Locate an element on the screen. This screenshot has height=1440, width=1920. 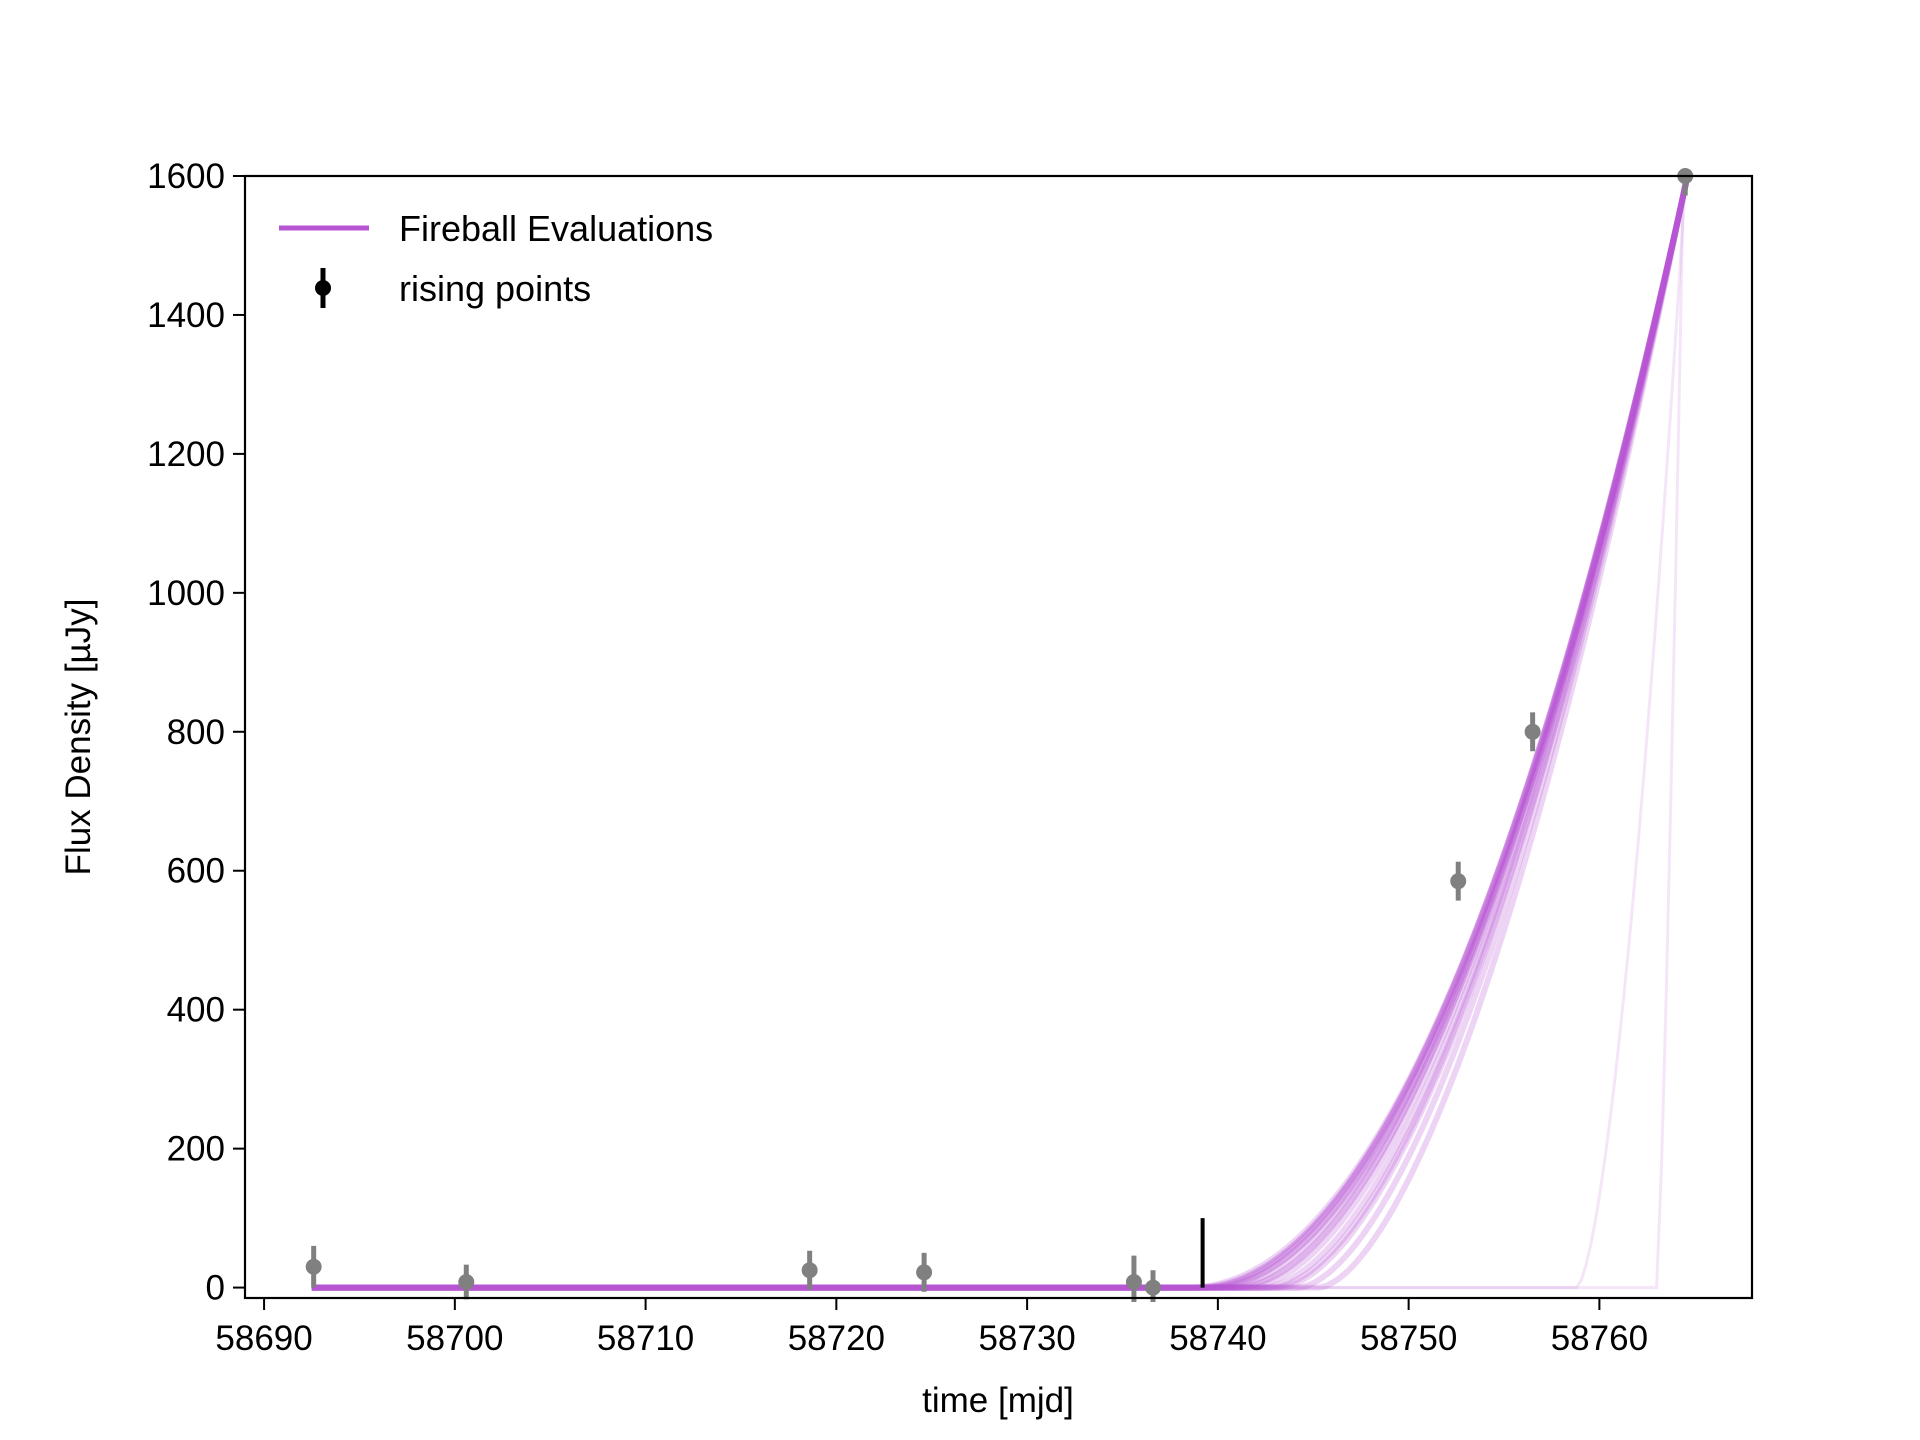
x-axis-label: time [mjd] is located at coordinates (998, 1400).